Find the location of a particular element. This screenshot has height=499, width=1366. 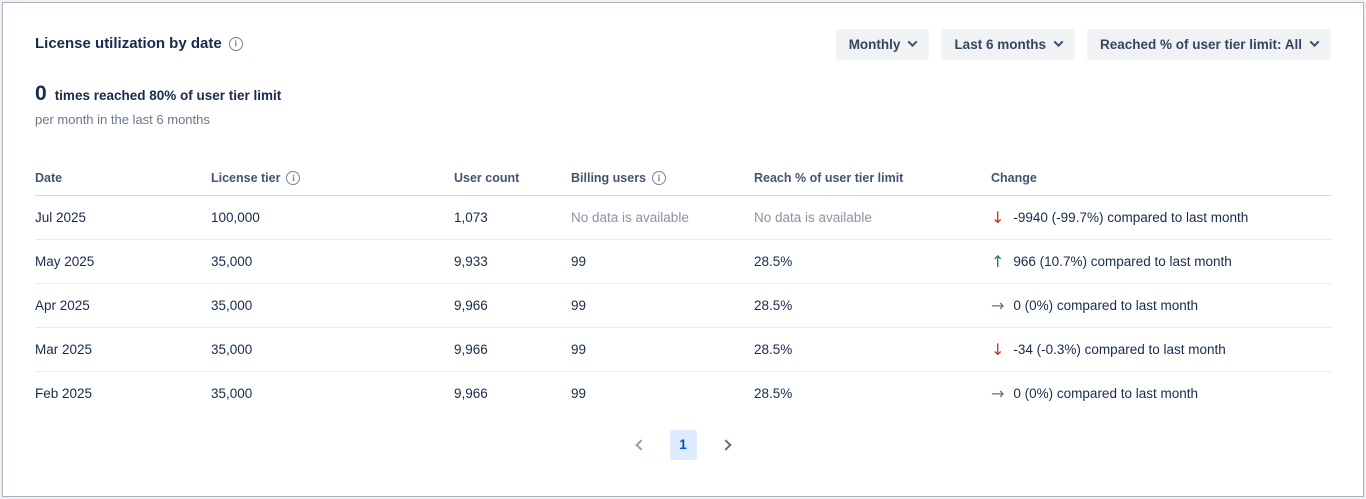

chevron-left-icon is located at coordinates (640, 444).